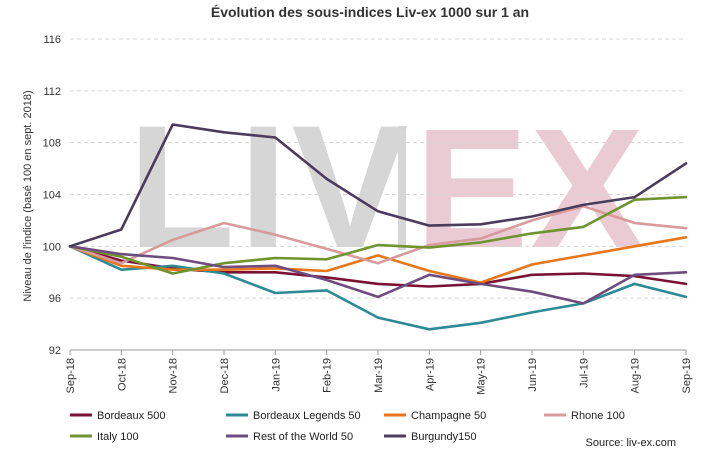  I want to click on legend-label: Rest of the World 50, so click(303, 437).